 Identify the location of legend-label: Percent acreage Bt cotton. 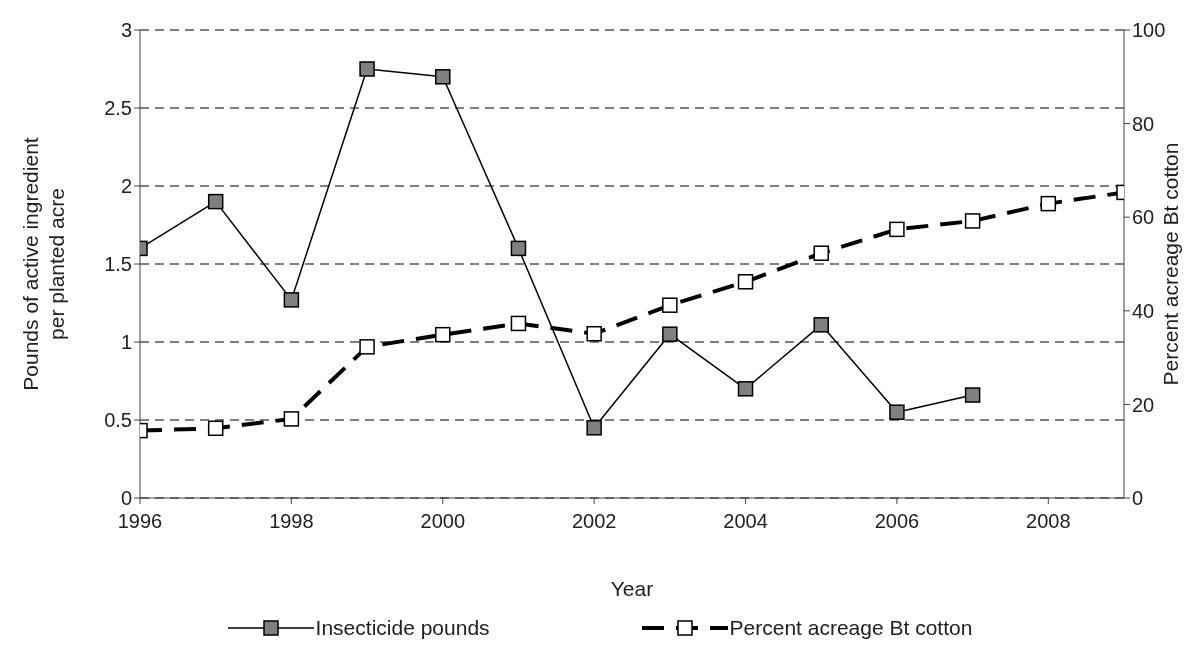
(851, 628).